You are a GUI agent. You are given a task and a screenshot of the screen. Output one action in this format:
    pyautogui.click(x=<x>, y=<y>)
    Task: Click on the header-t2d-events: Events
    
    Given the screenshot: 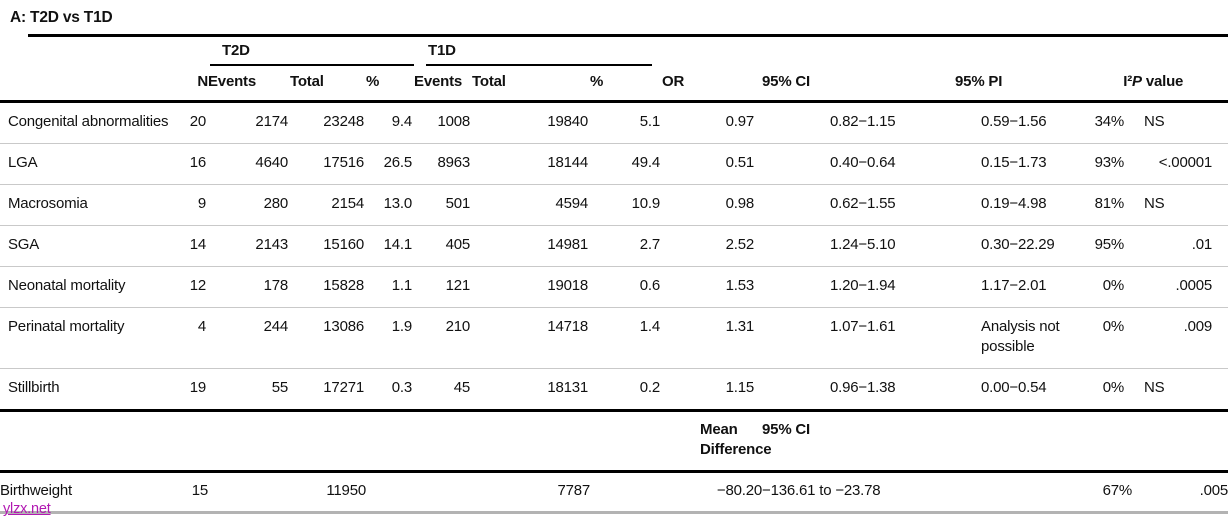 What is the action you would take?
    pyautogui.click(x=249, y=84)
    